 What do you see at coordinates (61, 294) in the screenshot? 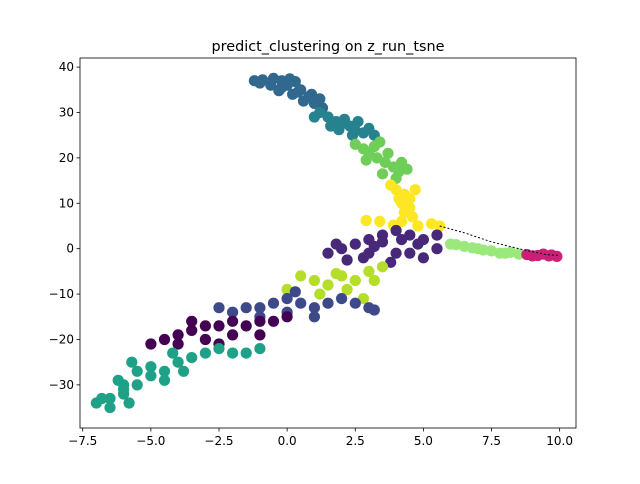
I see `y-tick-label: −10` at bounding box center [61, 294].